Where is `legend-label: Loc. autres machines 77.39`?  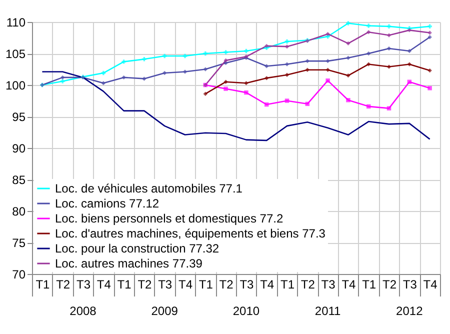 legend-label: Loc. autres machines 77.39 is located at coordinates (129, 263).